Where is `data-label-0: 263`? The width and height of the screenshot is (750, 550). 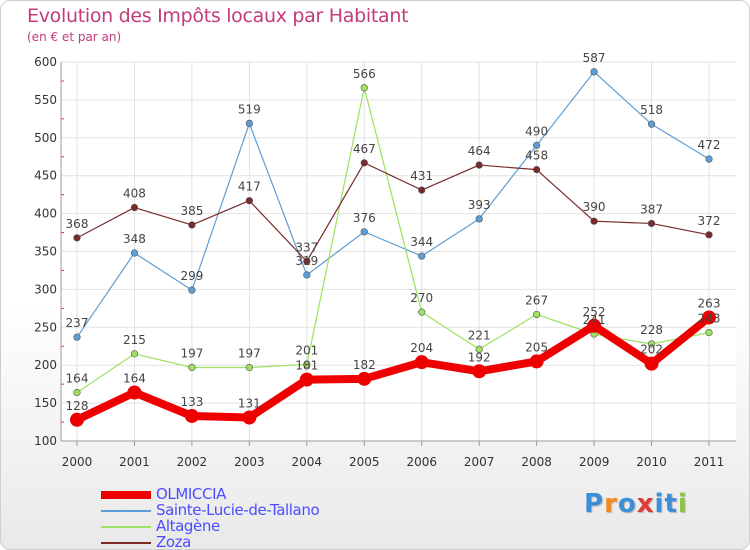 data-label-0: 263 is located at coordinates (709, 303).